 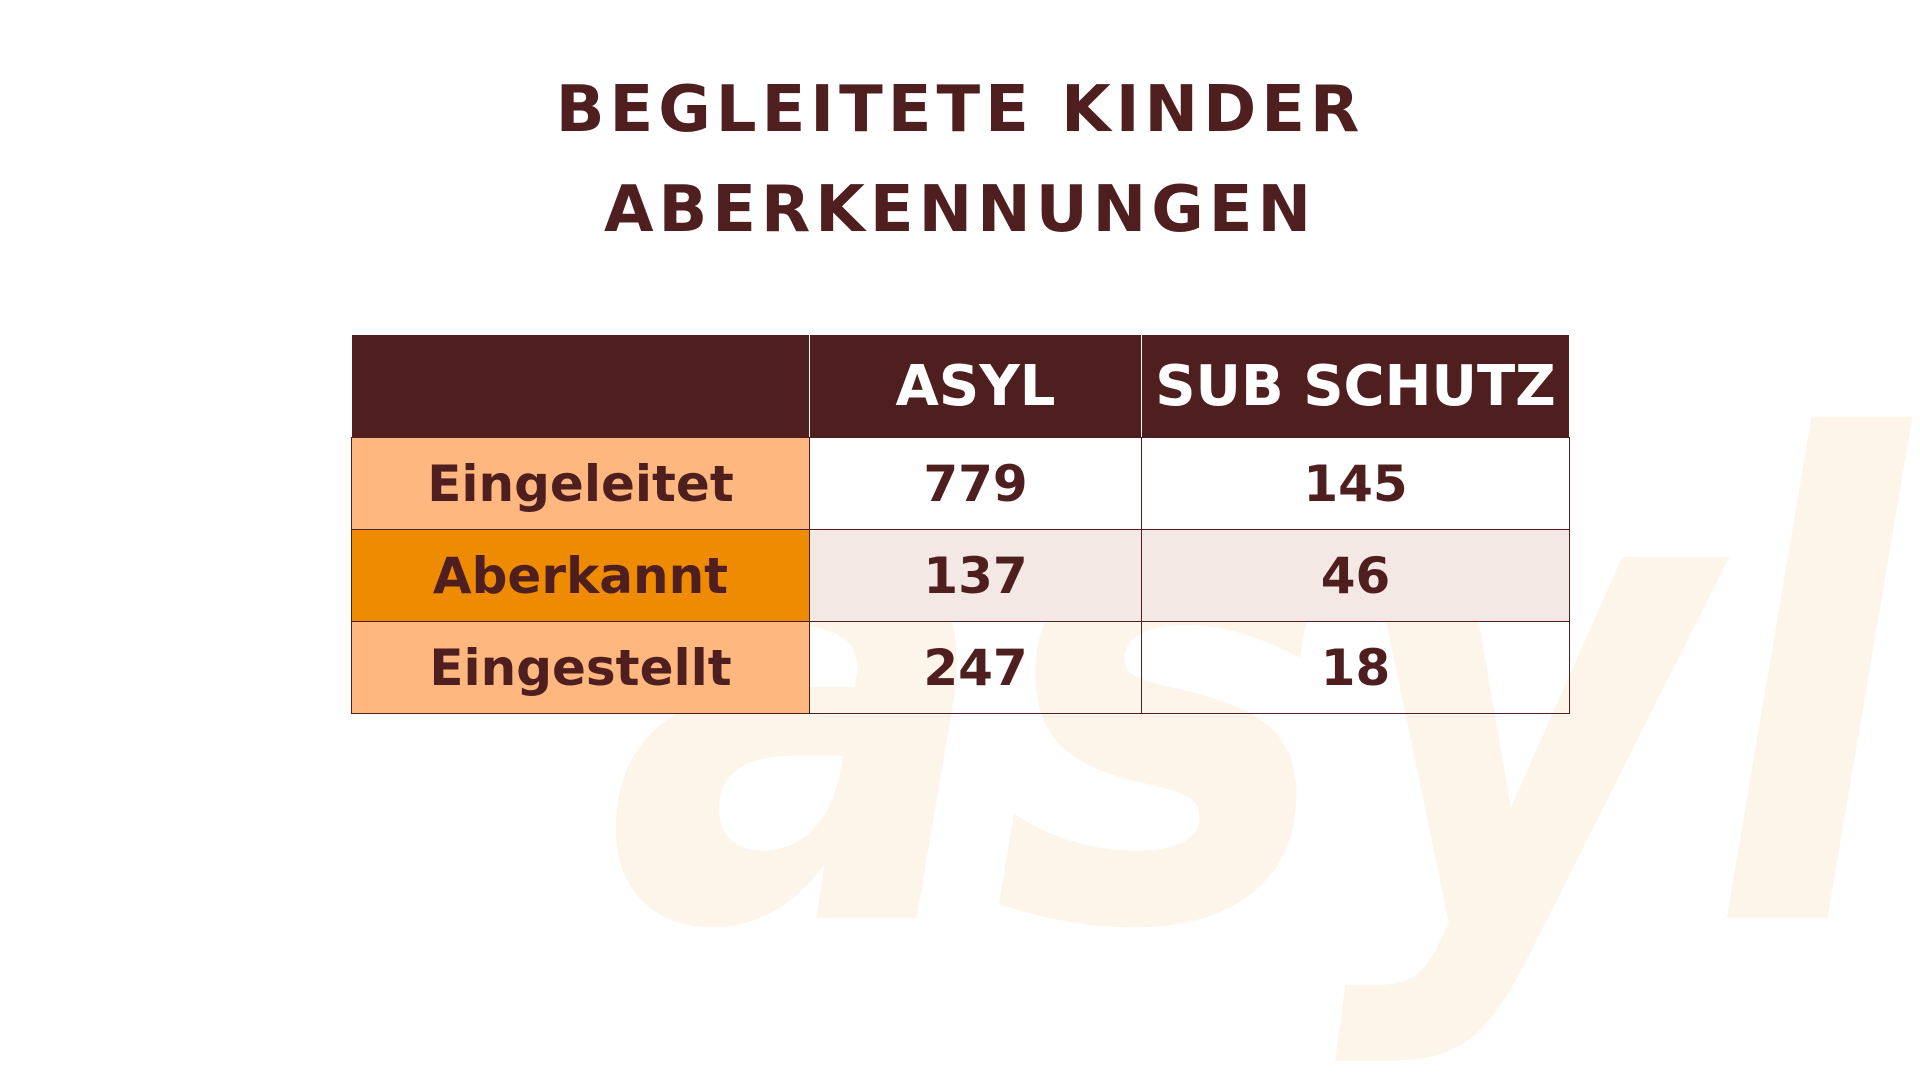 I want to click on title-line: ABERKENNUNGEN, so click(x=960, y=210).